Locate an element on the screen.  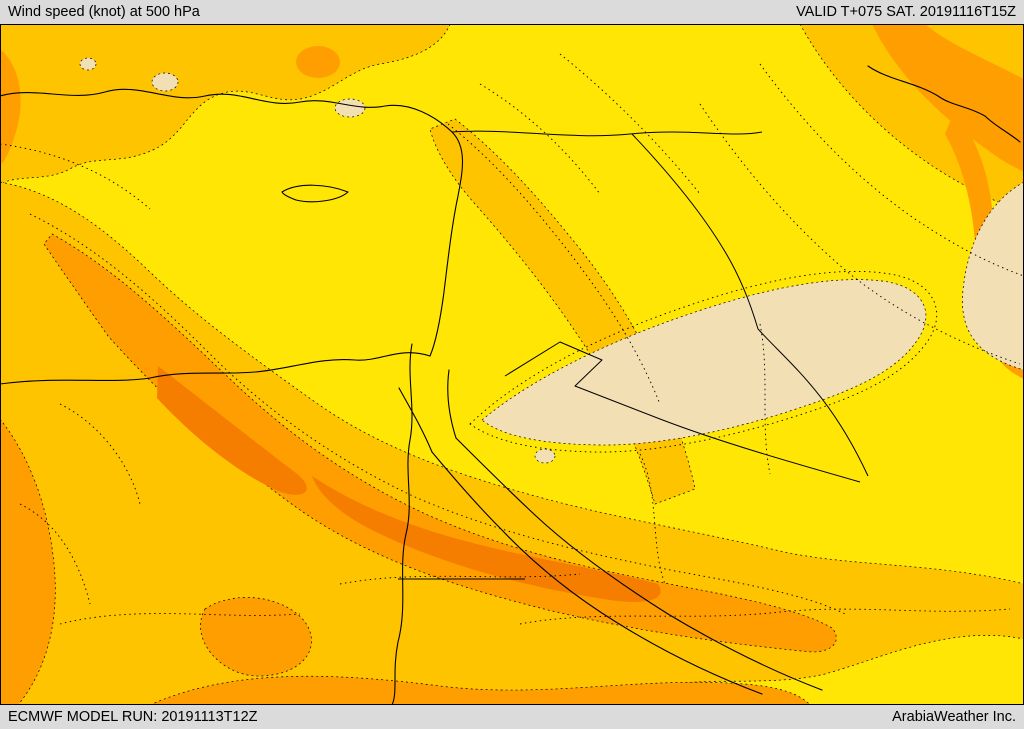
isotach-band-orange-northwest-corner is located at coordinates (10, 107).